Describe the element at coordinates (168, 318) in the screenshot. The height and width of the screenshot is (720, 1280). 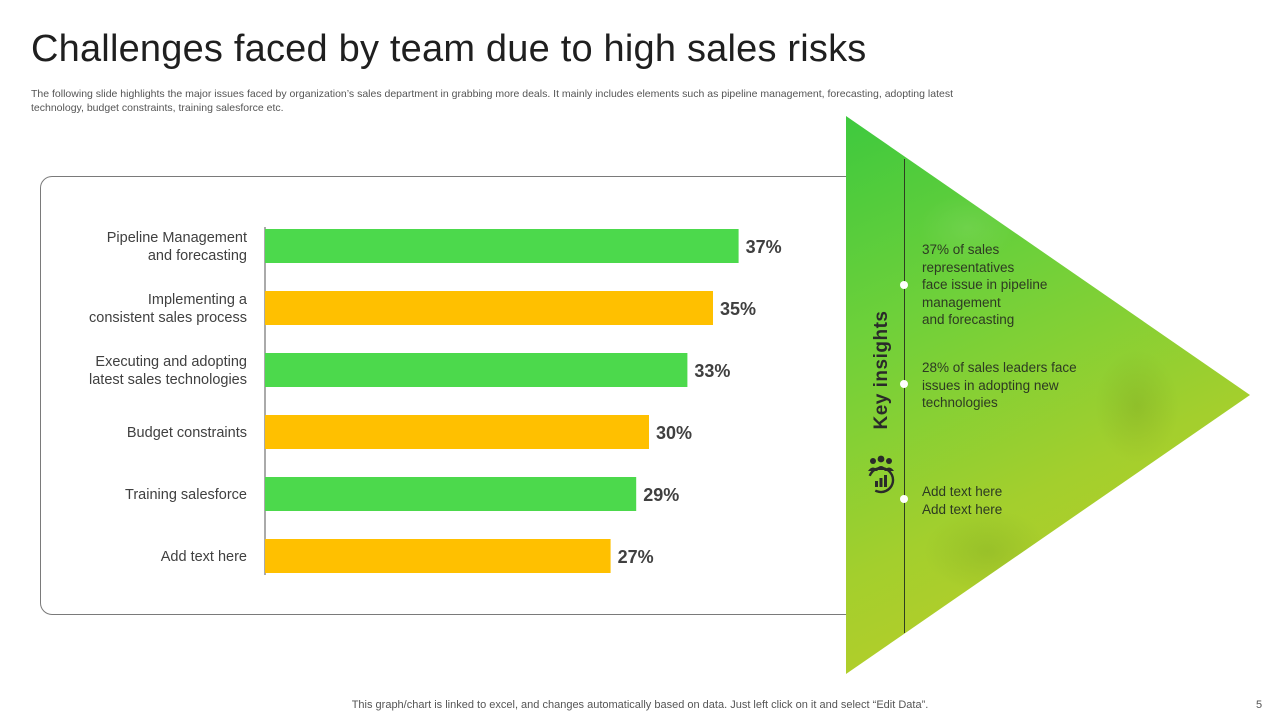
I see `category-label-2: consistent sales process` at that location.